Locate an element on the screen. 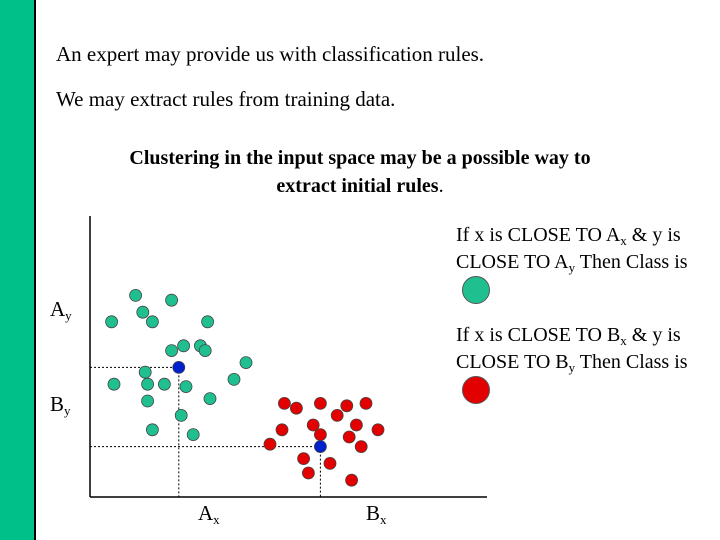 This screenshot has height=540, width=720. side-bar is located at coordinates (18, 270).